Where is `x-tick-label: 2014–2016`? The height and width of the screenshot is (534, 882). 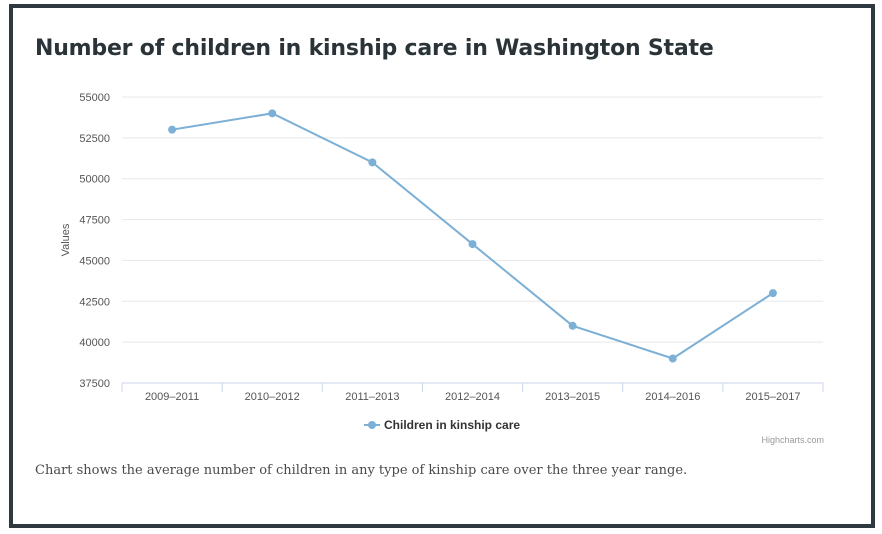
x-tick-label: 2014–2016 is located at coordinates (672, 397).